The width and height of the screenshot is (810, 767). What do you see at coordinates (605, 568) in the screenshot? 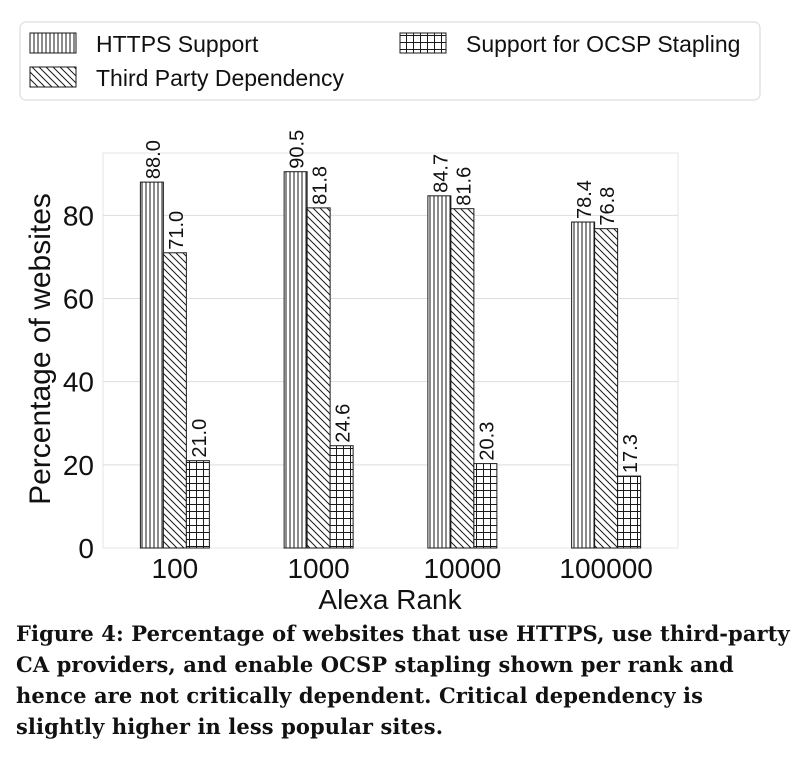
I see `x-tick-label: 100000` at bounding box center [605, 568].